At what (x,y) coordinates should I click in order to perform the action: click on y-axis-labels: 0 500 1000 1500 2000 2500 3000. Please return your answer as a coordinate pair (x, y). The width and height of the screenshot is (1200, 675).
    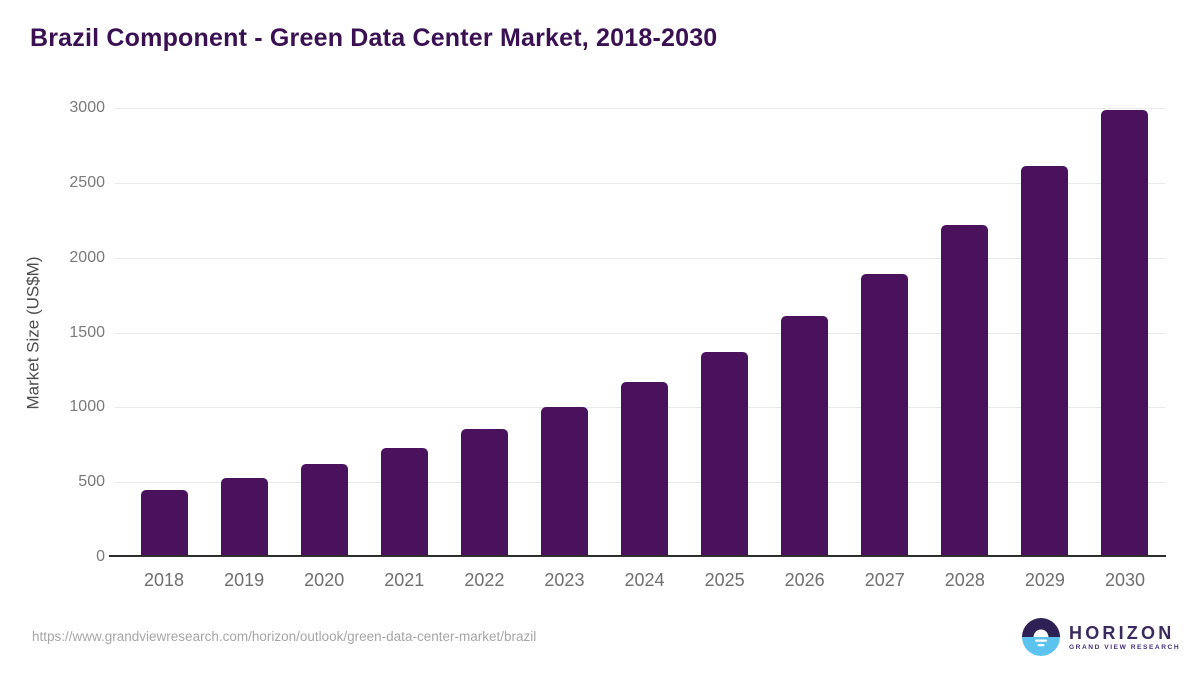
    Looking at the image, I should click on (72, 332).